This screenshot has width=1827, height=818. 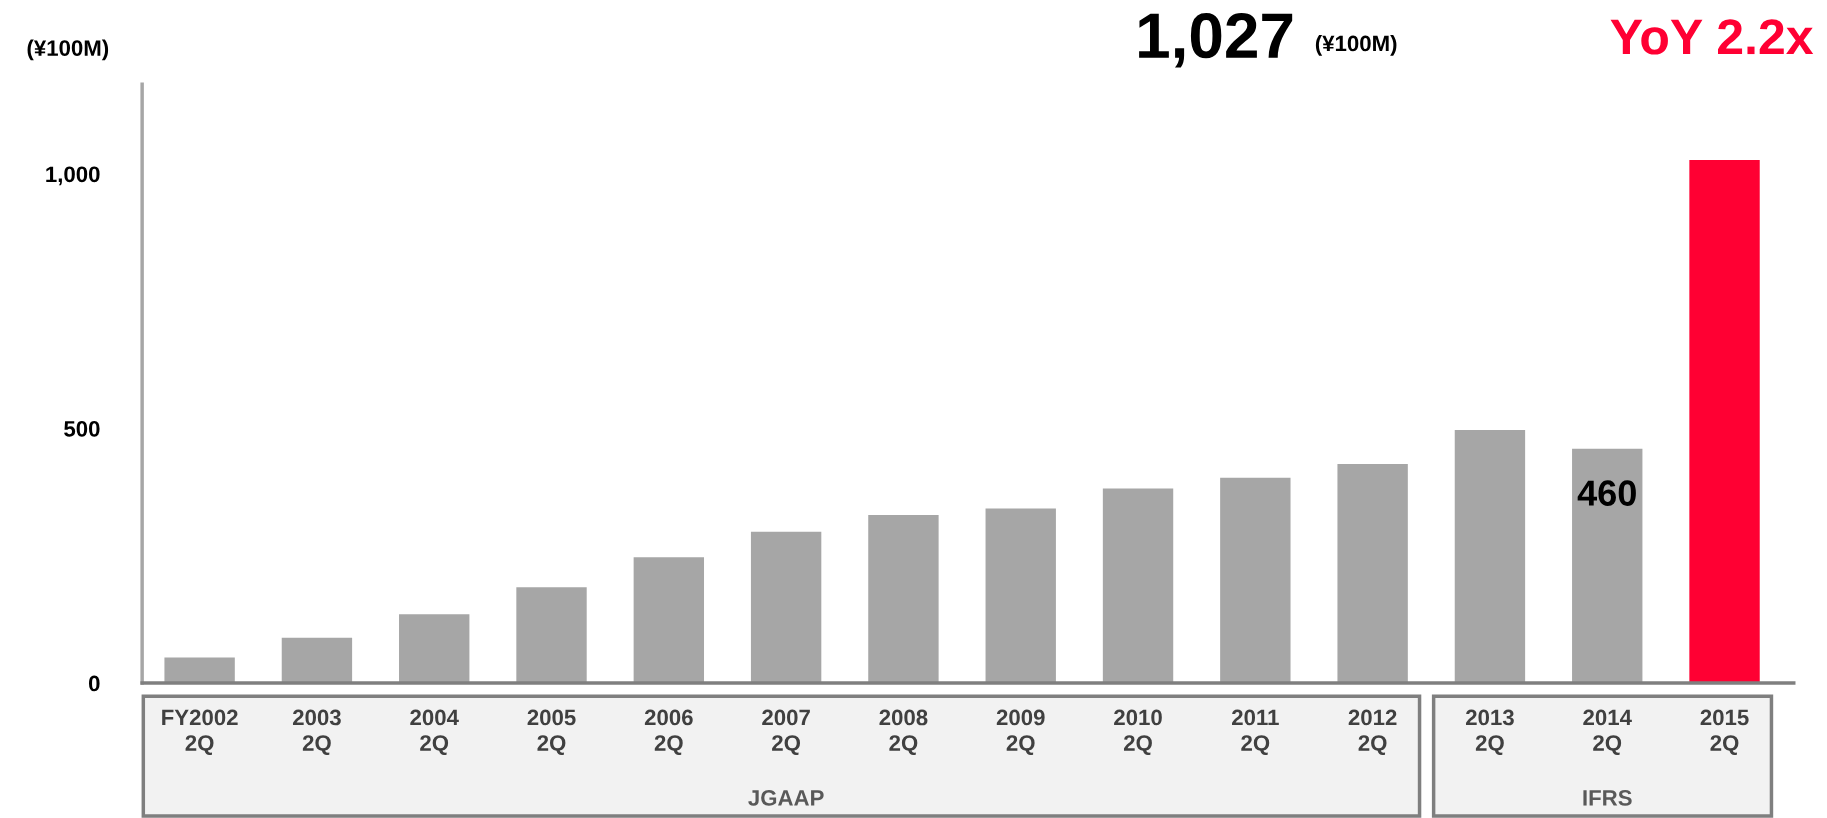 What do you see at coordinates (1724, 732) in the screenshot?
I see `x-tick-label: 2015 2Q` at bounding box center [1724, 732].